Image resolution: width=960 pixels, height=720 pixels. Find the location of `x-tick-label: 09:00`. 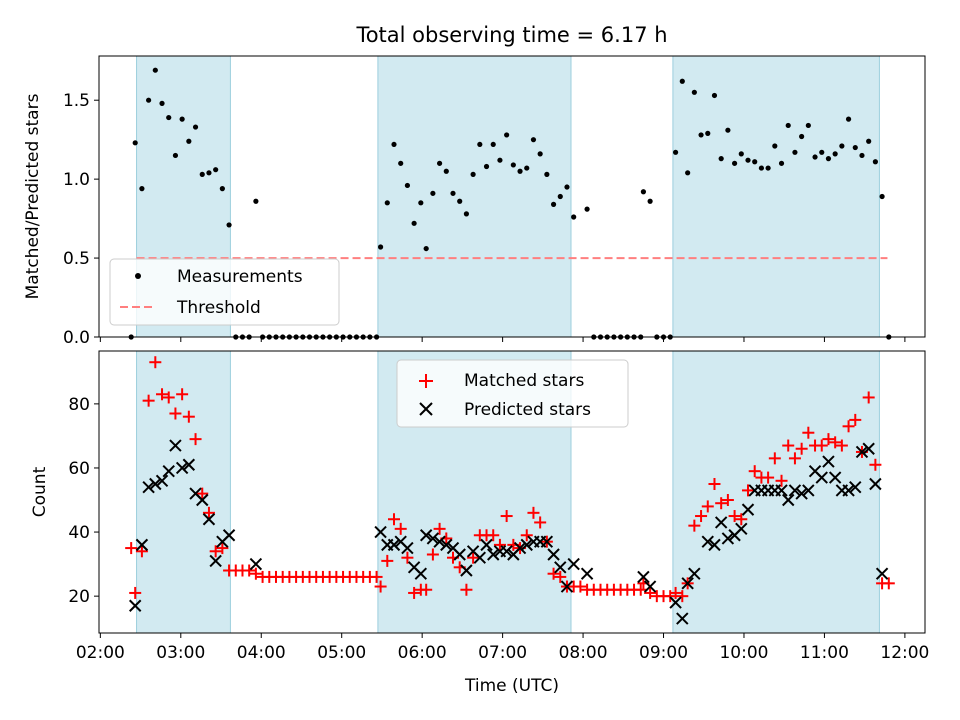

x-tick-label: 09:00 is located at coordinates (663, 653).